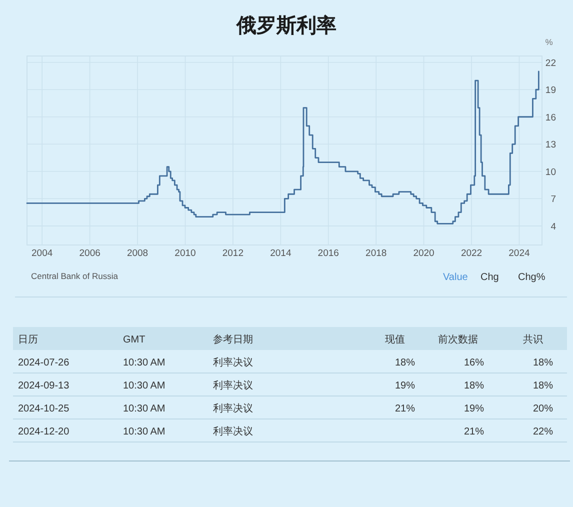 This screenshot has height=507, width=573. What do you see at coordinates (233, 253) in the screenshot?
I see `x-tick-label: 2012` at bounding box center [233, 253].